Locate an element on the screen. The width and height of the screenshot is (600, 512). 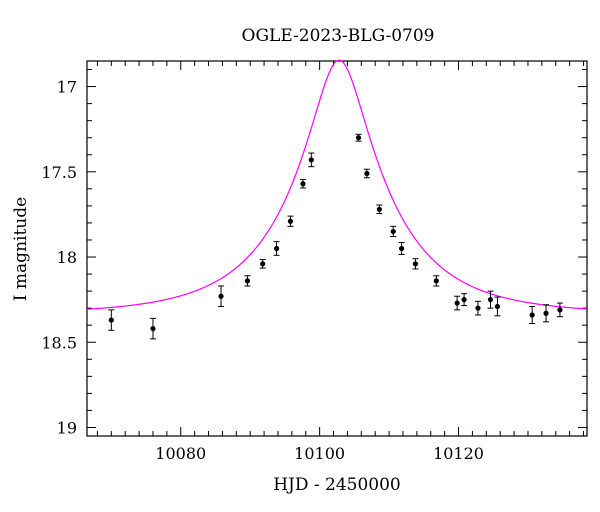
x-tick-label: 10120 is located at coordinates (458, 453).